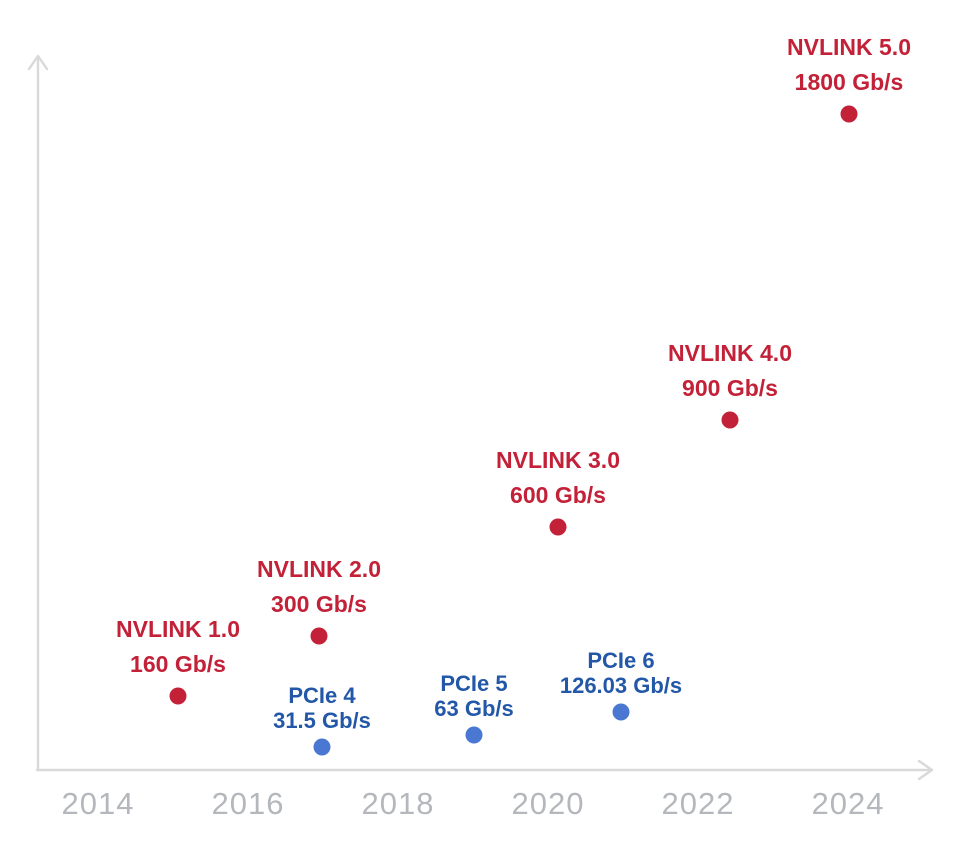 Image resolution: width=971 pixels, height=857 pixels. Describe the element at coordinates (178, 664) in the screenshot. I see `point-bandwidth-text: 160 Gb/s` at that location.